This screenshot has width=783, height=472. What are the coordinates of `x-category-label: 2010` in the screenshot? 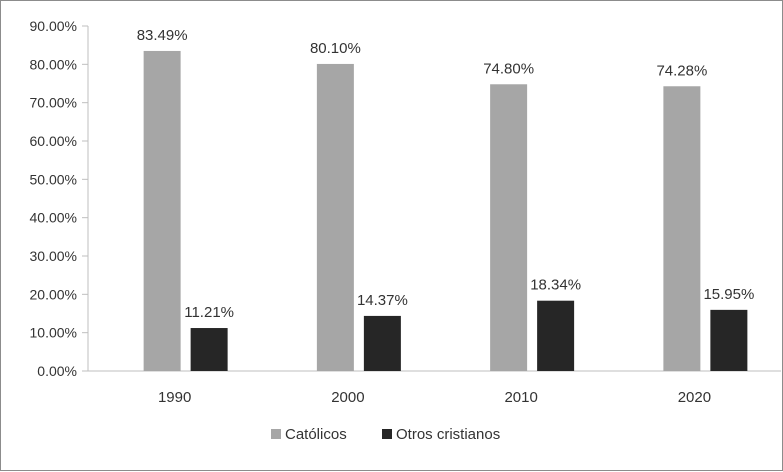 It's located at (520, 397).